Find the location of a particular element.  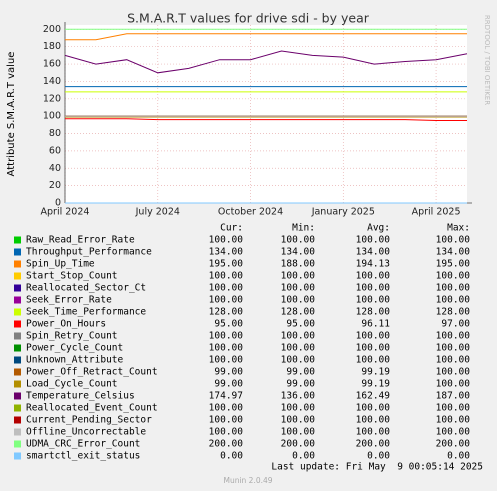

legend-name: Seek_Time_Performance is located at coordinates (86, 312).